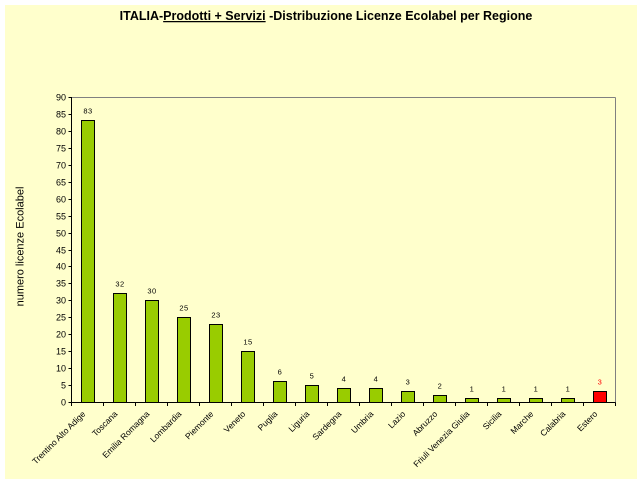 The image size is (643, 490). I want to click on svg-text: 2, so click(440, 386).